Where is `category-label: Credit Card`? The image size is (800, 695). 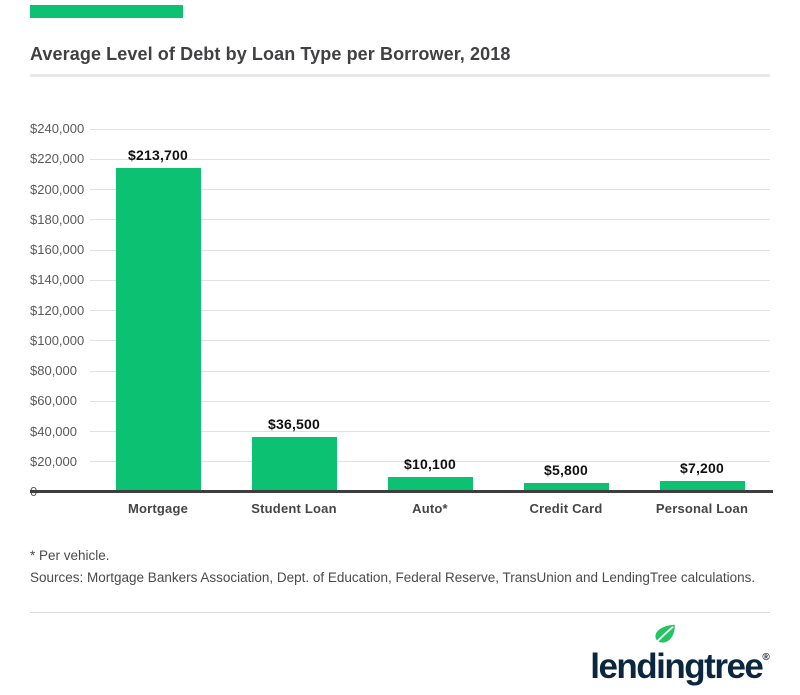
category-label: Credit Card is located at coordinates (566, 508).